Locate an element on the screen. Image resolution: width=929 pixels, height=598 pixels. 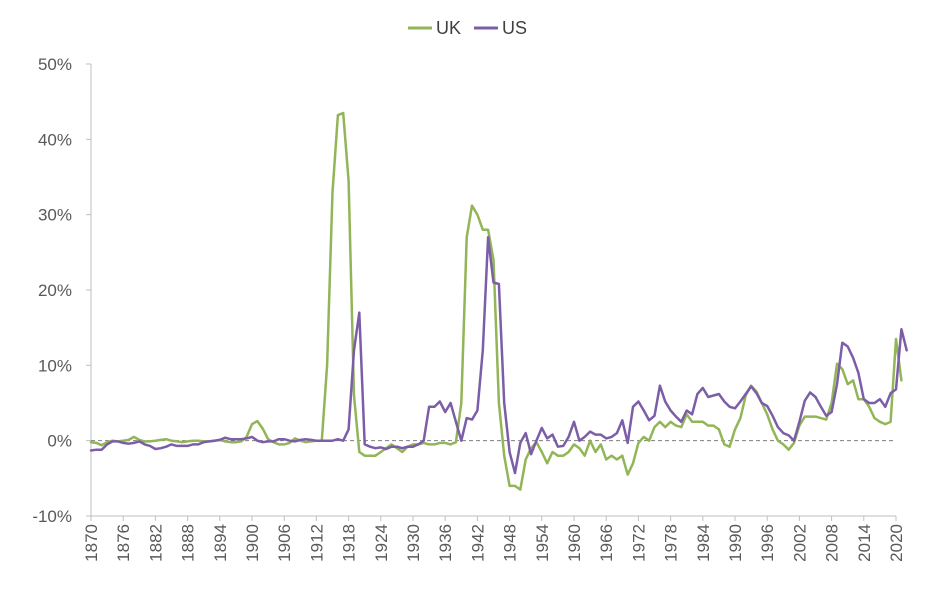
x-tick-label: 2014 is located at coordinates (864, 543).